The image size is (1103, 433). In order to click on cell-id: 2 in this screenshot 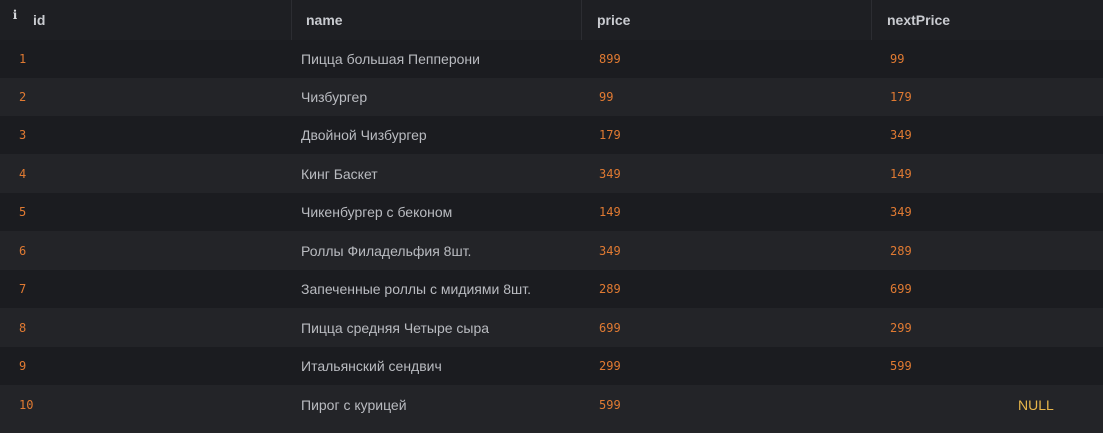, I will do `click(23, 97)`.